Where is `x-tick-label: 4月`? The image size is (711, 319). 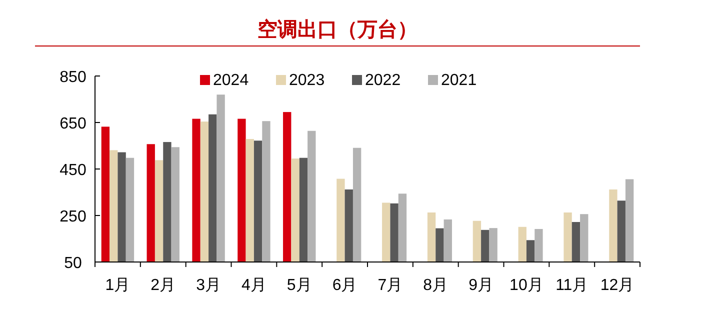 x-tick-label: 4月 is located at coordinates (254, 285).